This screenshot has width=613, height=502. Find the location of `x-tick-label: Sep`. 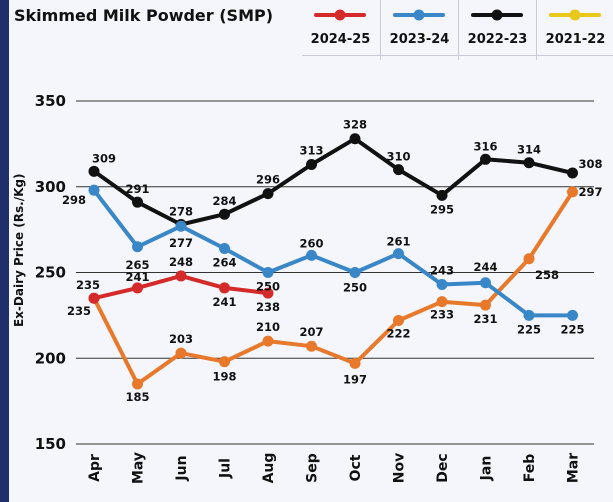

x-tick-label: Sep is located at coordinates (313, 468).